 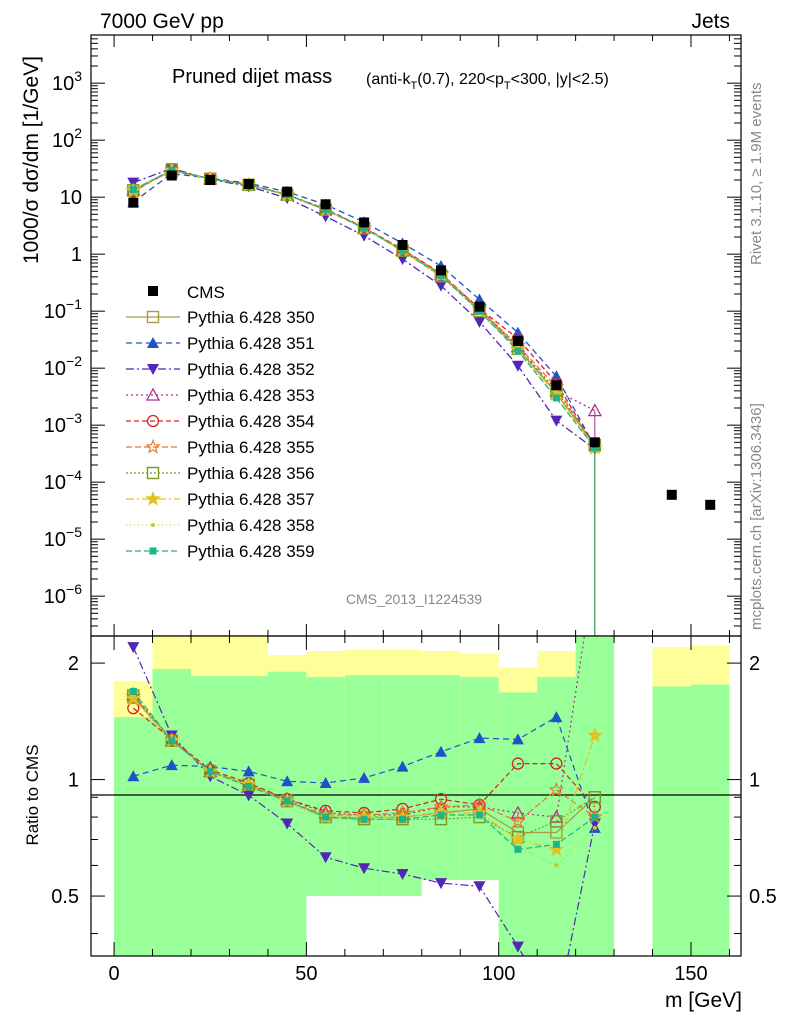 I want to click on legend-label: Pythia 6.428 356, so click(x=251, y=473).